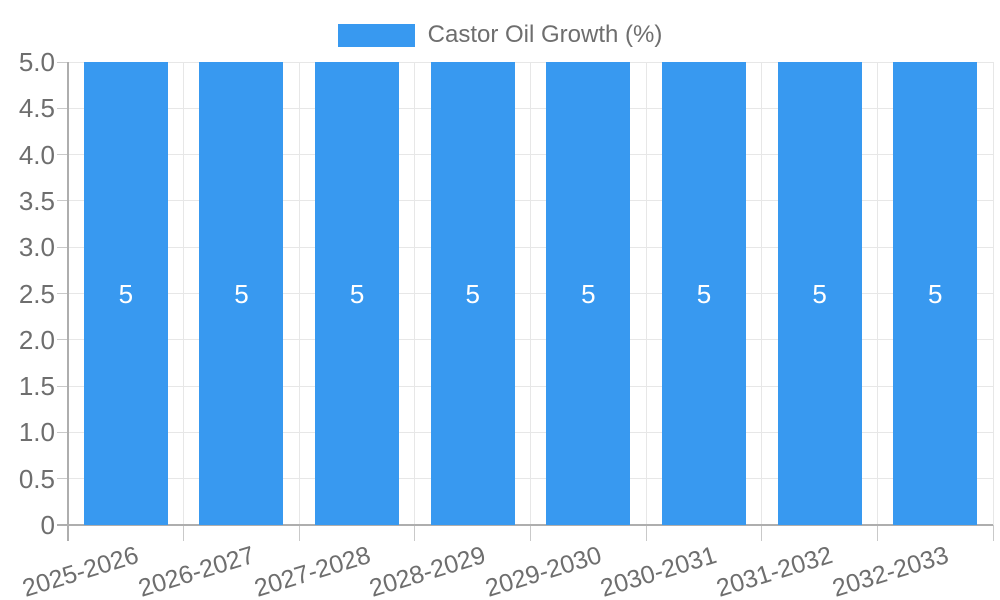 Image resolution: width=1000 pixels, height=600 pixels. Describe the element at coordinates (36, 200) in the screenshot. I see `y-axis-label: 3.5` at that location.